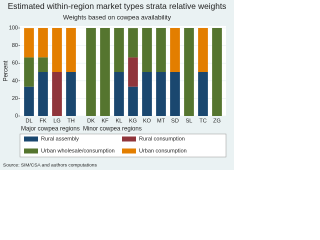  I want to click on x-tick-label: DL, so click(28, 121).